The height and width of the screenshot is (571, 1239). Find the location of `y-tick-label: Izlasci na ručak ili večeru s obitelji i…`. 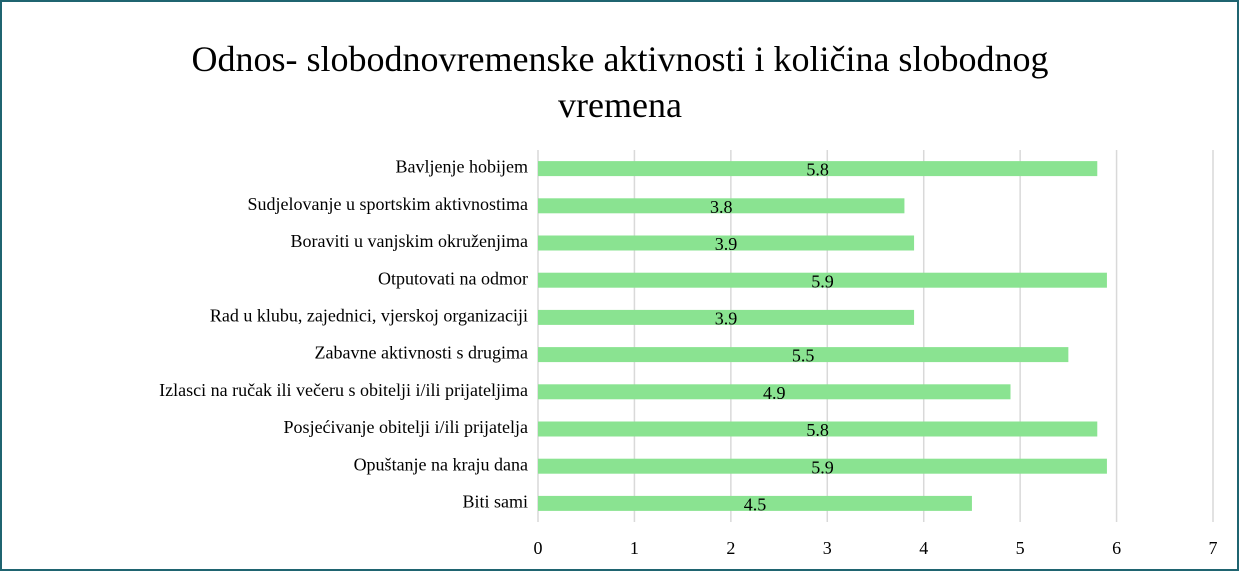

y-tick-label: Izlasci na ručak ili večeru s obitelji i… is located at coordinates (343, 390).